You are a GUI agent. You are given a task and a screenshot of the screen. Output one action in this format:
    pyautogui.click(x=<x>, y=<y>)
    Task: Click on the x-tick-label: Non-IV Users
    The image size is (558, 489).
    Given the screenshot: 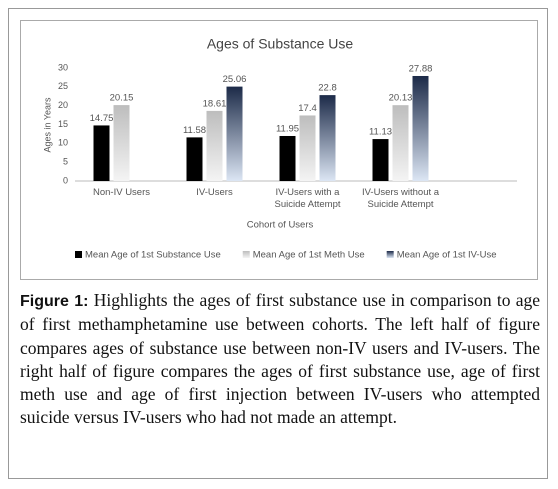 What is the action you would take?
    pyautogui.click(x=121, y=192)
    